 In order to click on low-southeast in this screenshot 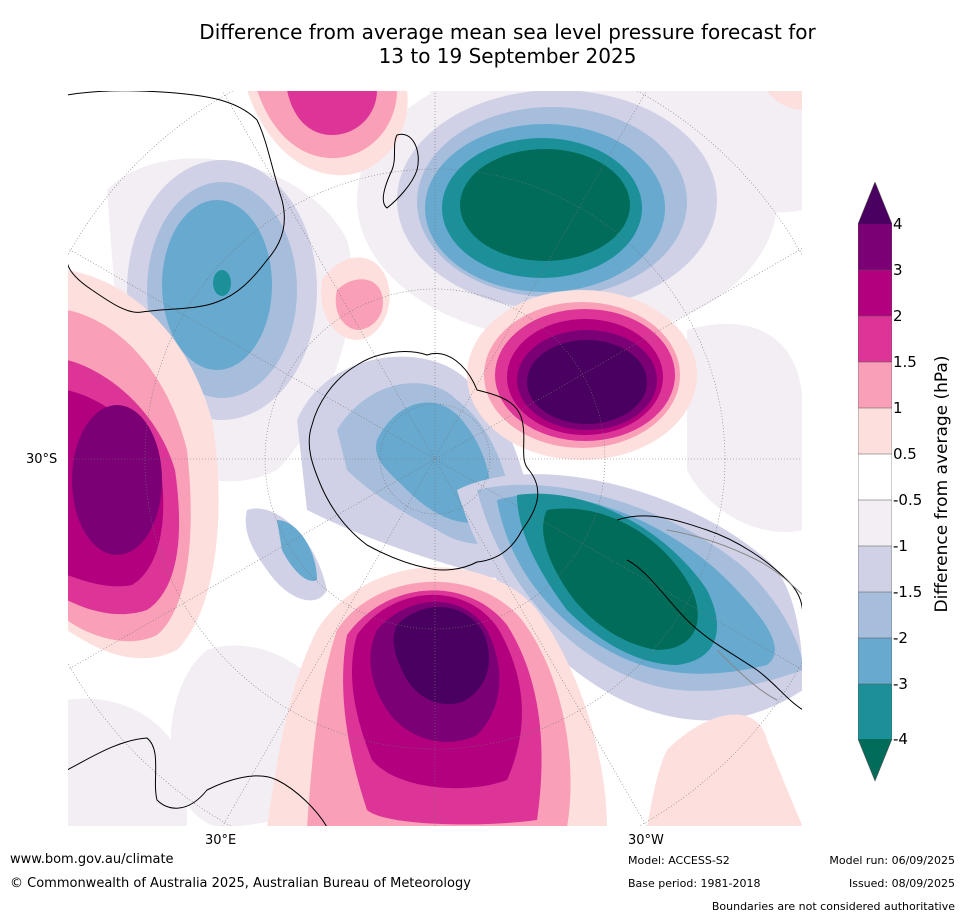, I will do `click(630, 597)`.